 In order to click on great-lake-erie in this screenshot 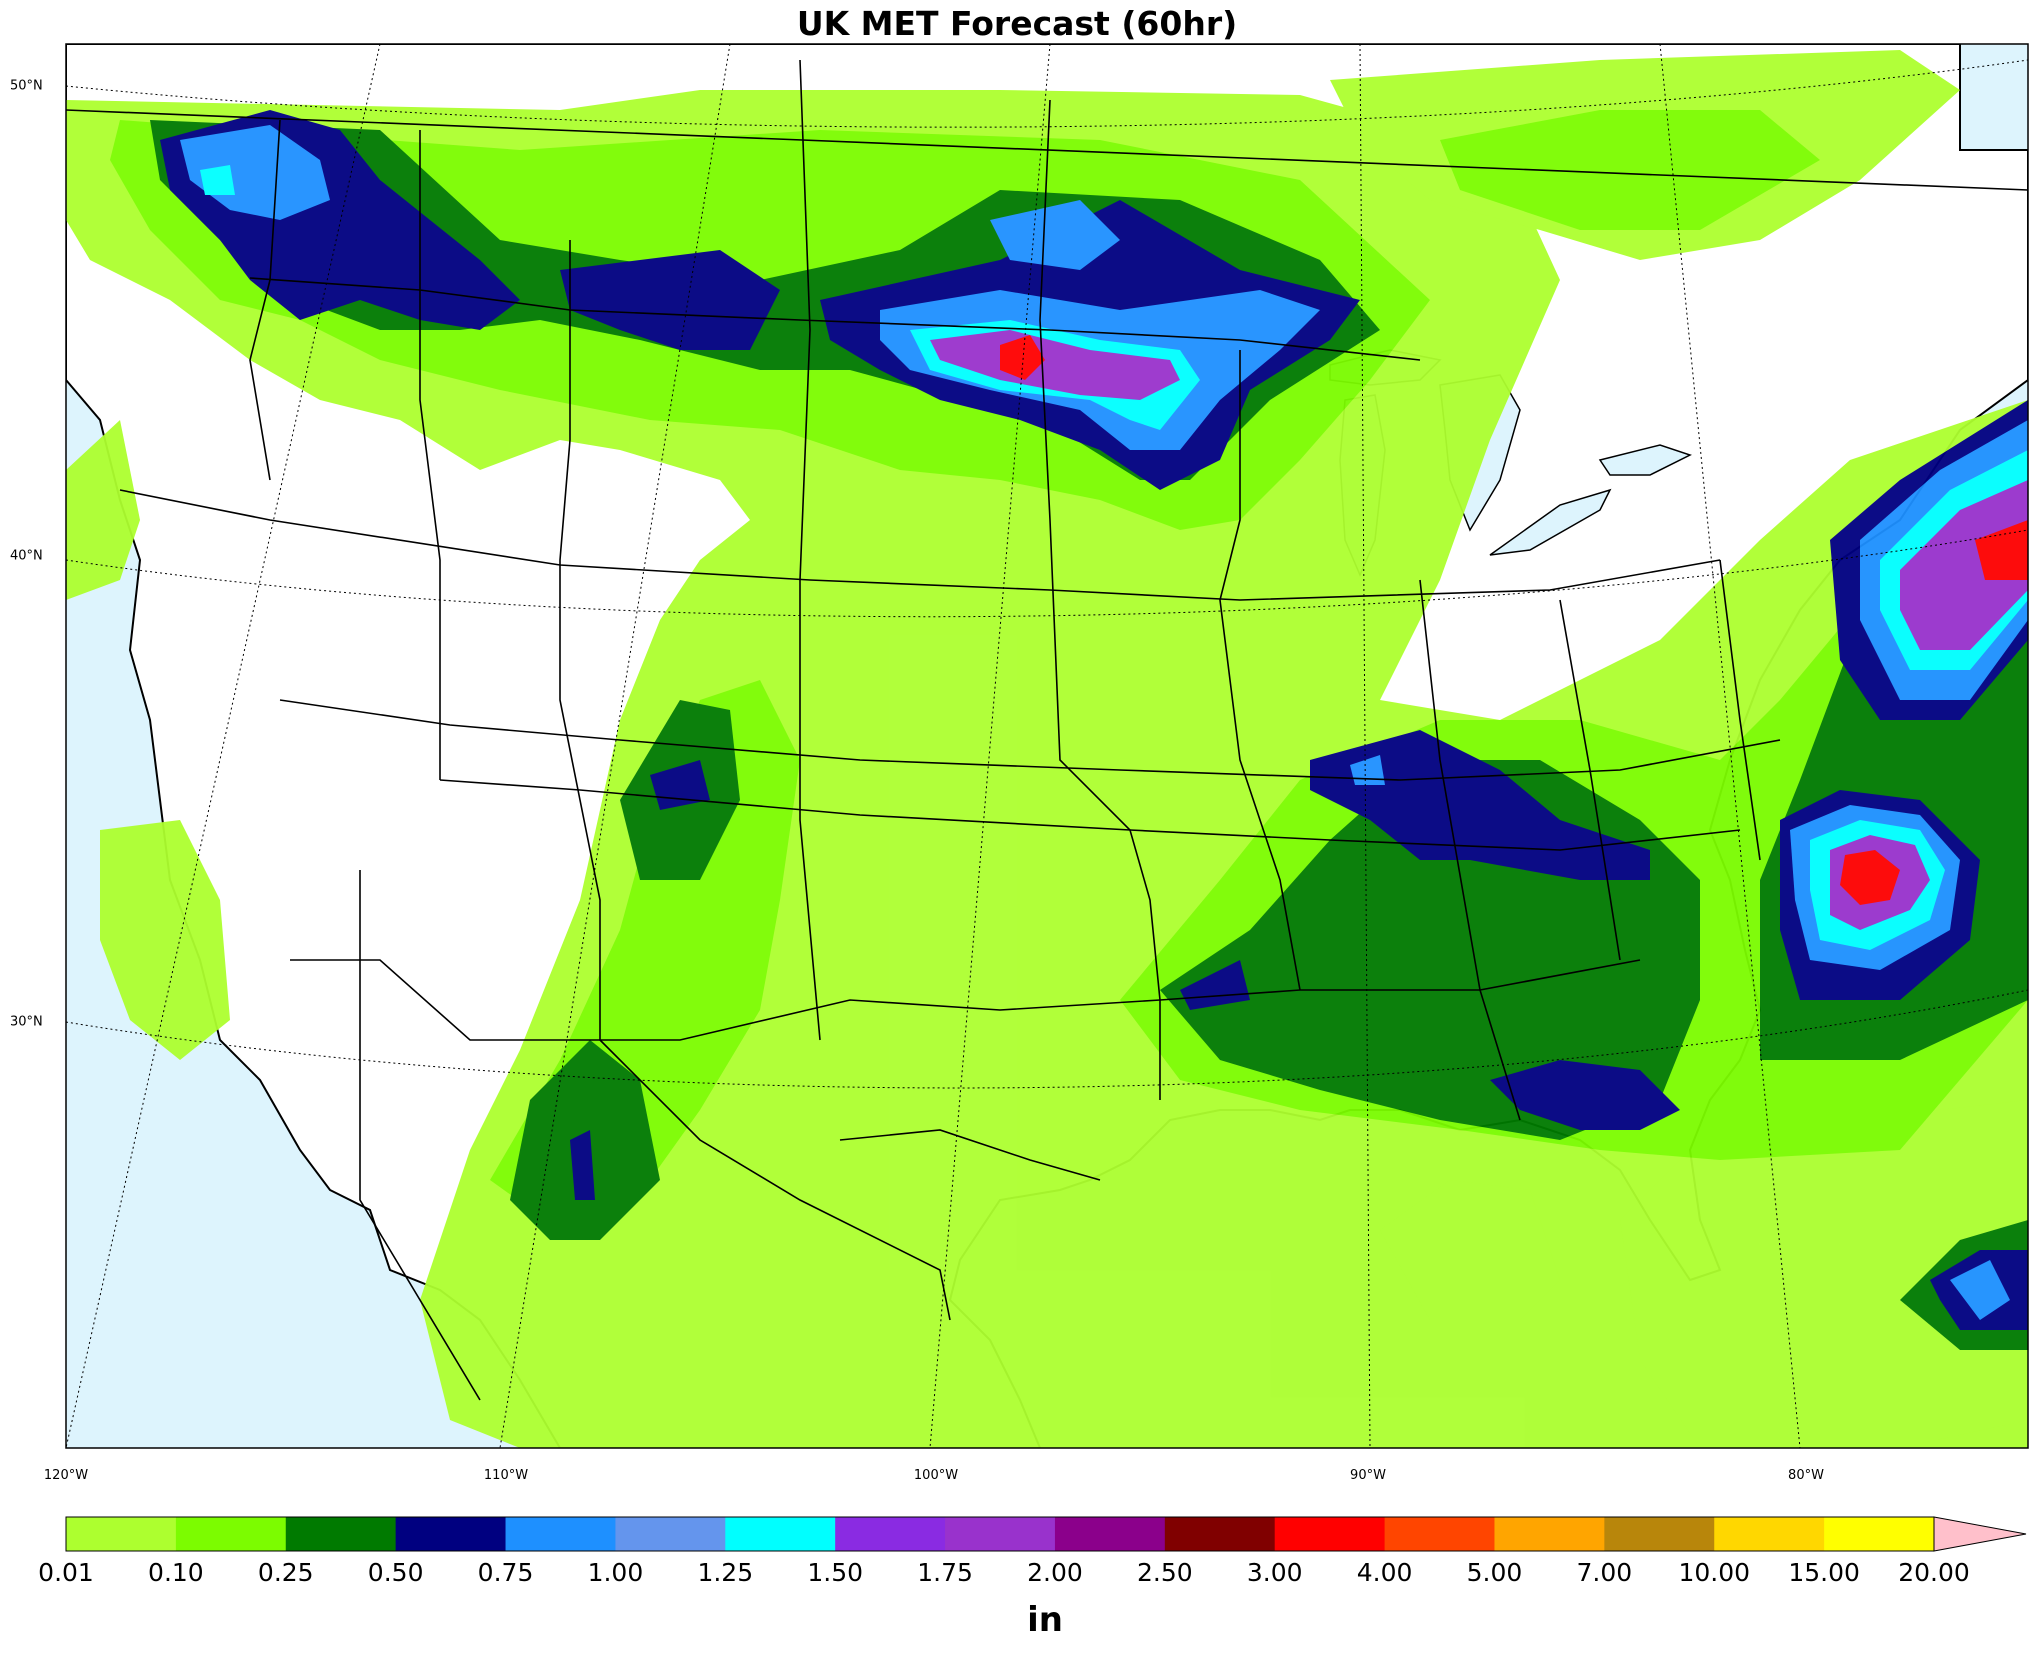, I will do `click(1550, 522)`.